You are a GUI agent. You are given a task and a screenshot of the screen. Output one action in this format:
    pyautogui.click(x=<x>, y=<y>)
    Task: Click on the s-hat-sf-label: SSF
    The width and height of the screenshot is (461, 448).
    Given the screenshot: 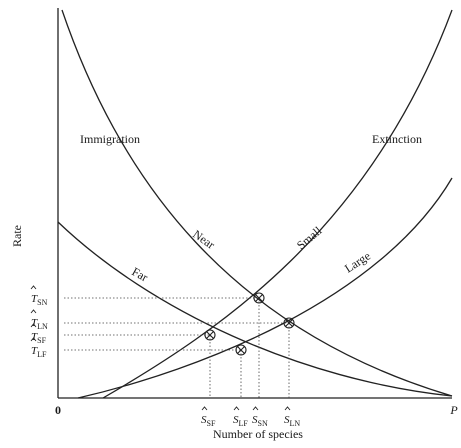 What is the action you would take?
    pyautogui.click(x=208, y=417)
    